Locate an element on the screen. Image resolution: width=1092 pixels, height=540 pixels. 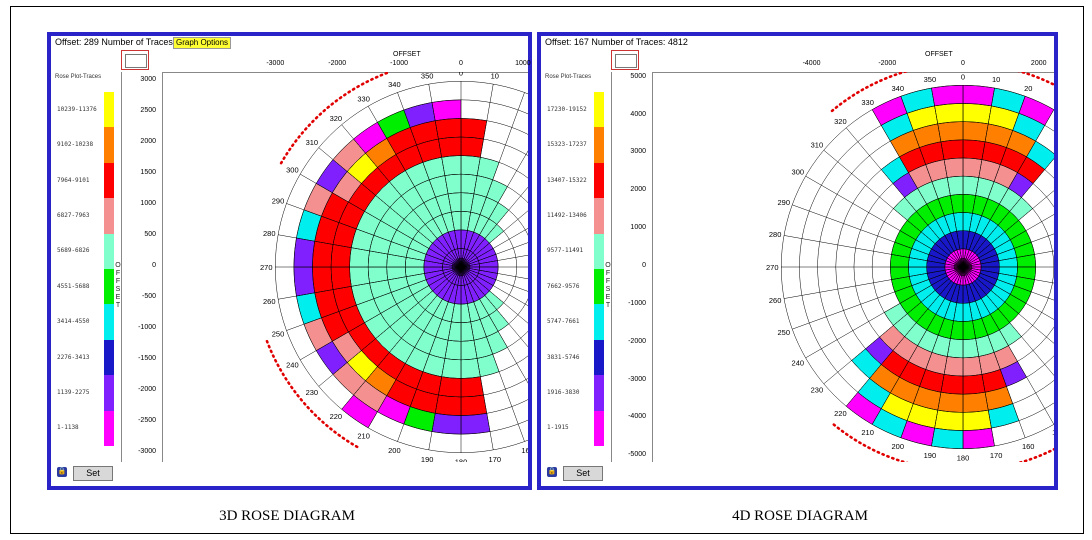
angle-label: 240 is located at coordinates (798, 362).